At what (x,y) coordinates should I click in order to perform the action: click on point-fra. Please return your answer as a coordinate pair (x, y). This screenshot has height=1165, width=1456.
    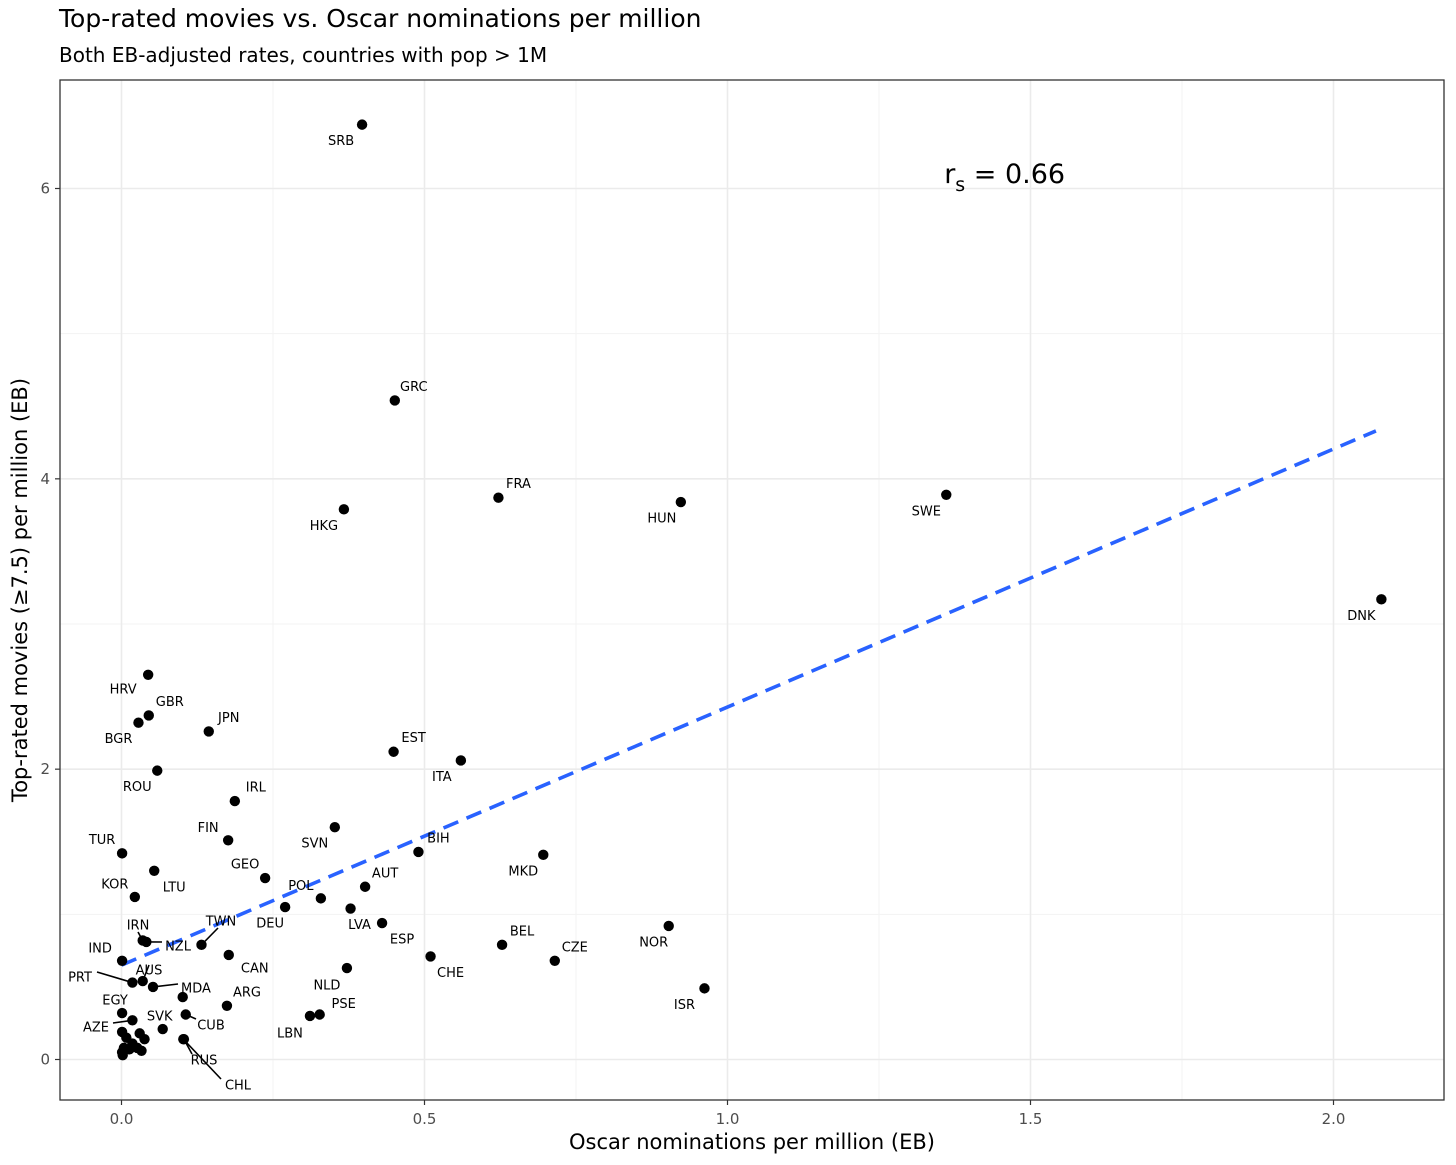
    Looking at the image, I should click on (498, 497).